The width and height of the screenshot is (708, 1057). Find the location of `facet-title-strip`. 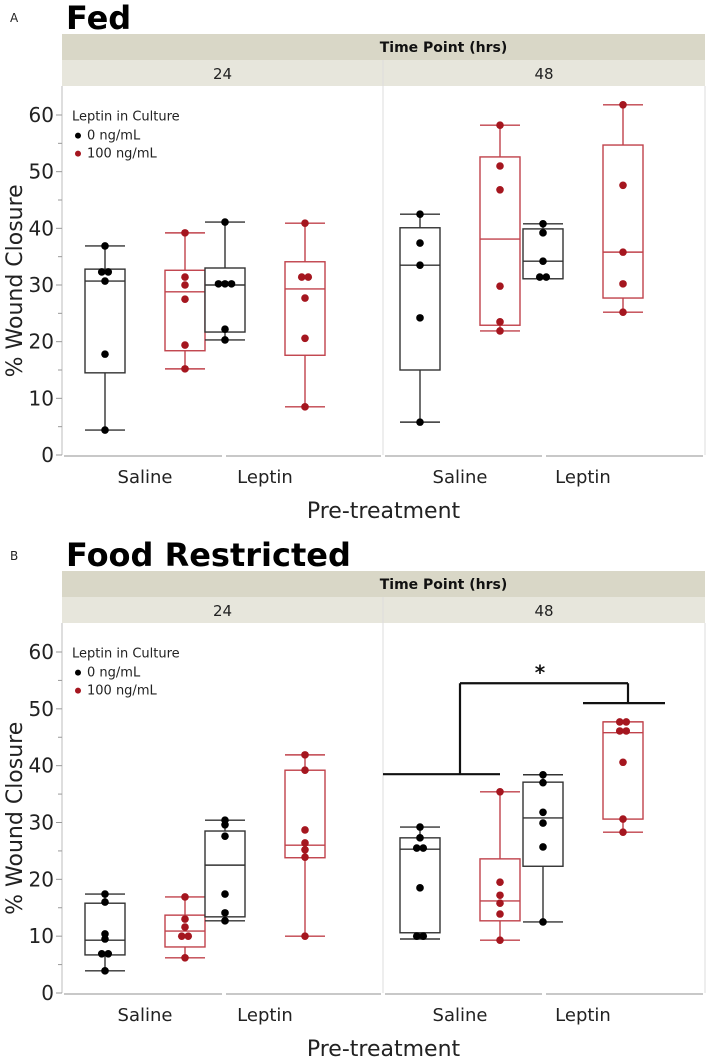

facet-title-strip is located at coordinates (383, 47).